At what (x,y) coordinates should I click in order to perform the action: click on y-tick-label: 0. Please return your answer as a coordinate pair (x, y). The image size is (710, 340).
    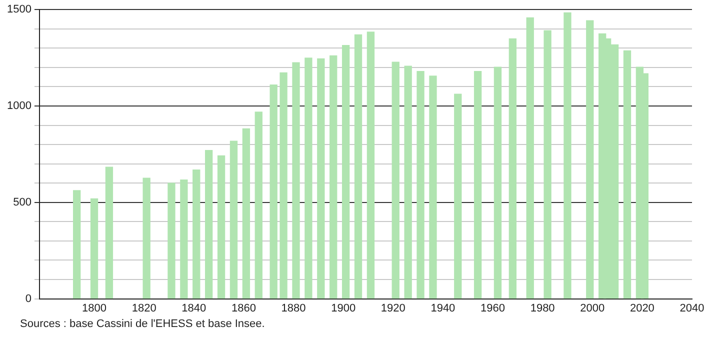
    Looking at the image, I should click on (28, 298).